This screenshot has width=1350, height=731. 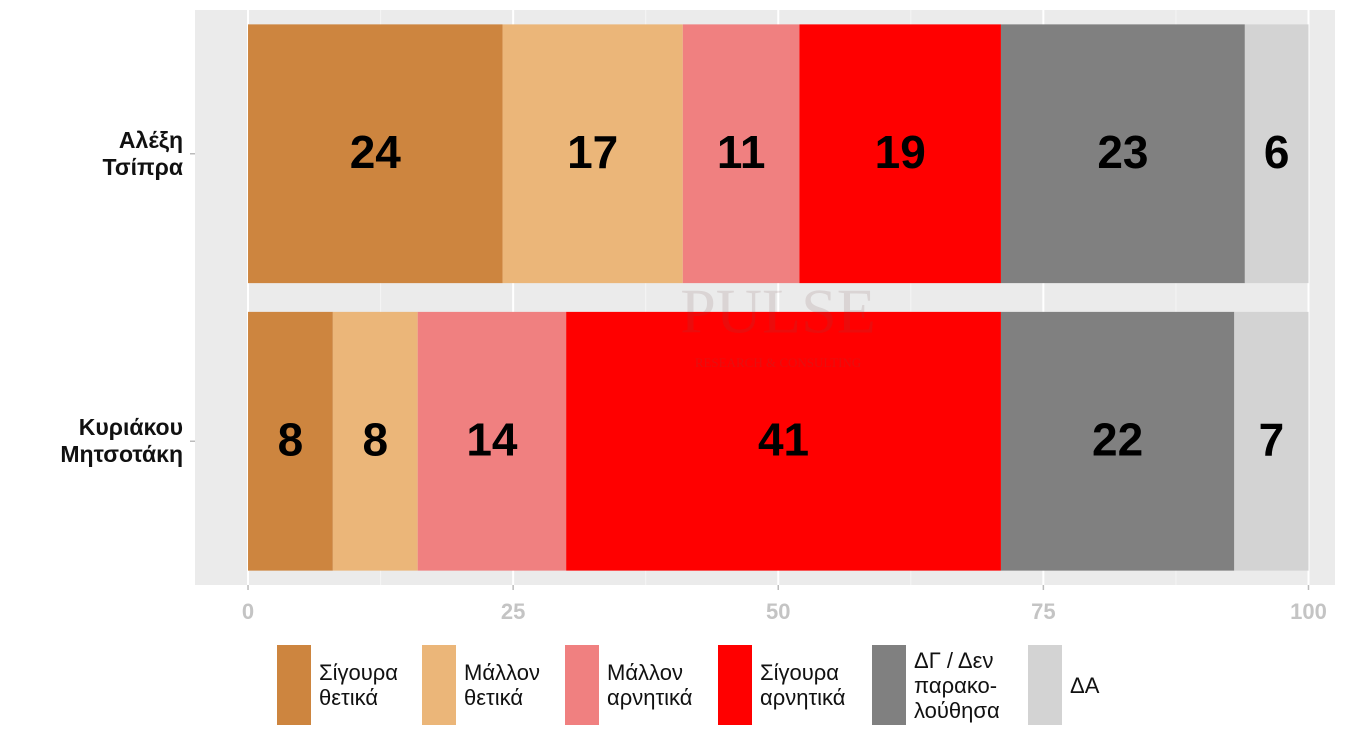 I want to click on value-label: 17, so click(x=592, y=152).